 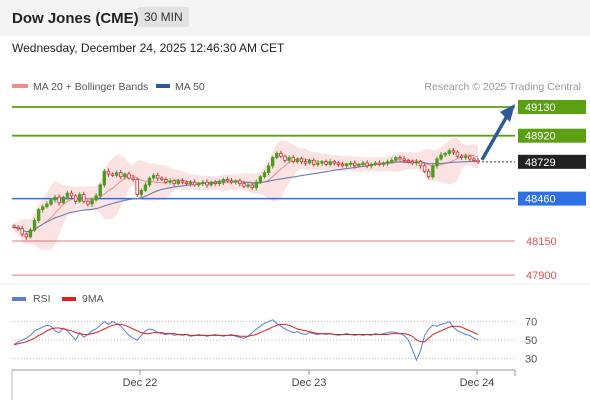 What do you see at coordinates (507, 113) in the screenshot?
I see `forecast-arrow-head` at bounding box center [507, 113].